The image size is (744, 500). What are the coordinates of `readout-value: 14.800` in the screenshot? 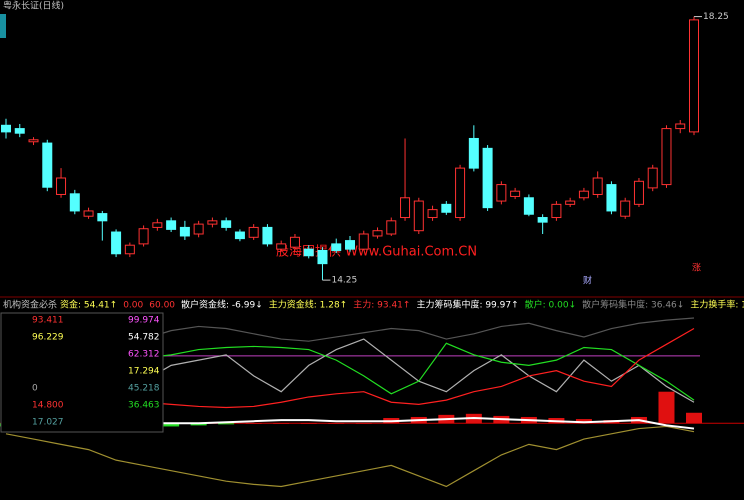 It's located at (48, 406).